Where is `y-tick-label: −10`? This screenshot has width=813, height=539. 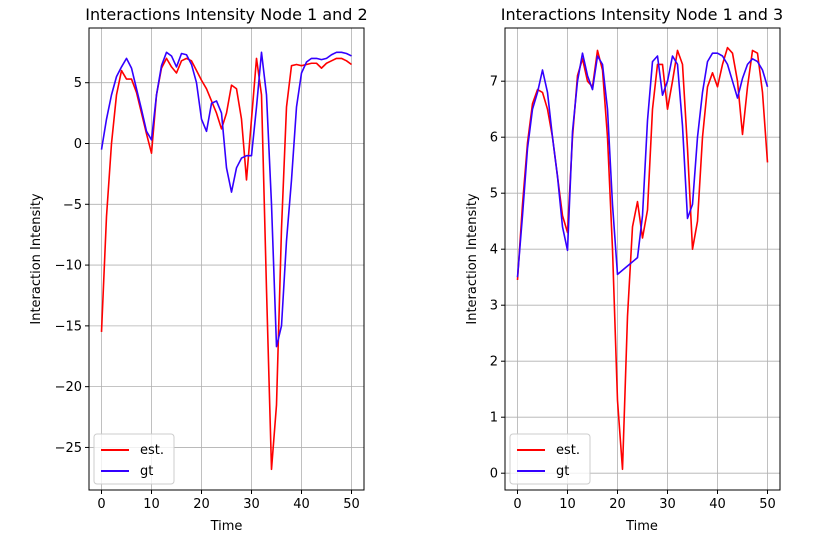 y-tick-label: −10 is located at coordinates (68, 266).